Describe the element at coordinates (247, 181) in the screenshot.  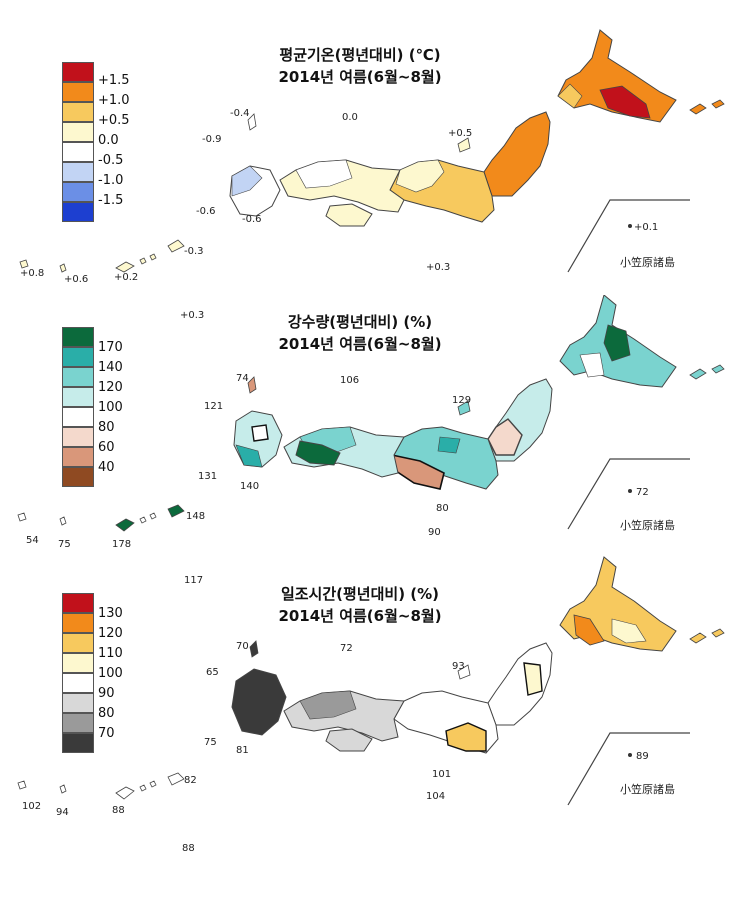
I see `kyushu-blue` at that location.